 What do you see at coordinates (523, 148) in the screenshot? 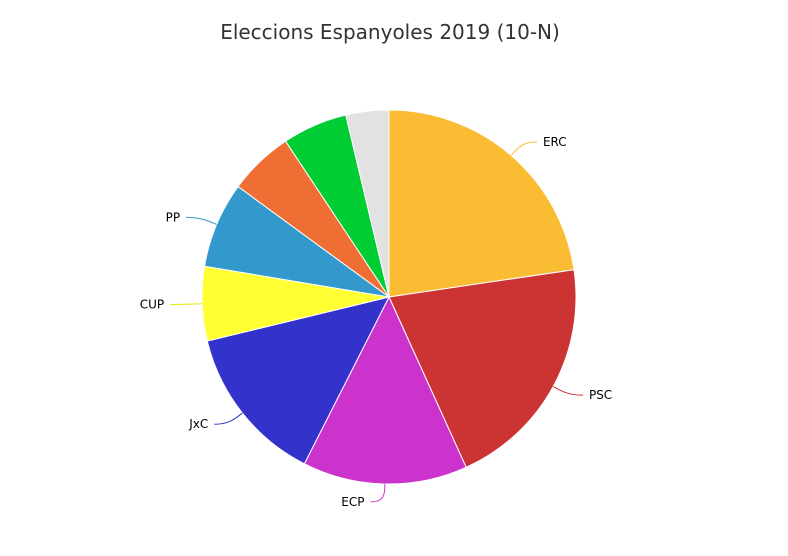
I see `label-connector-erc` at bounding box center [523, 148].